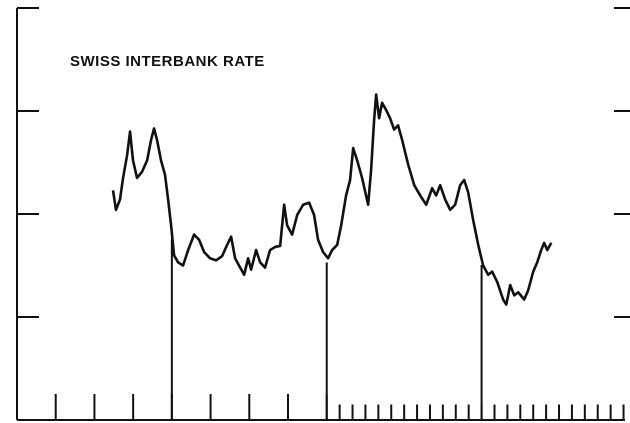  I want to click on chart-title: SWISS INTERBANK RATE, so click(167, 61).